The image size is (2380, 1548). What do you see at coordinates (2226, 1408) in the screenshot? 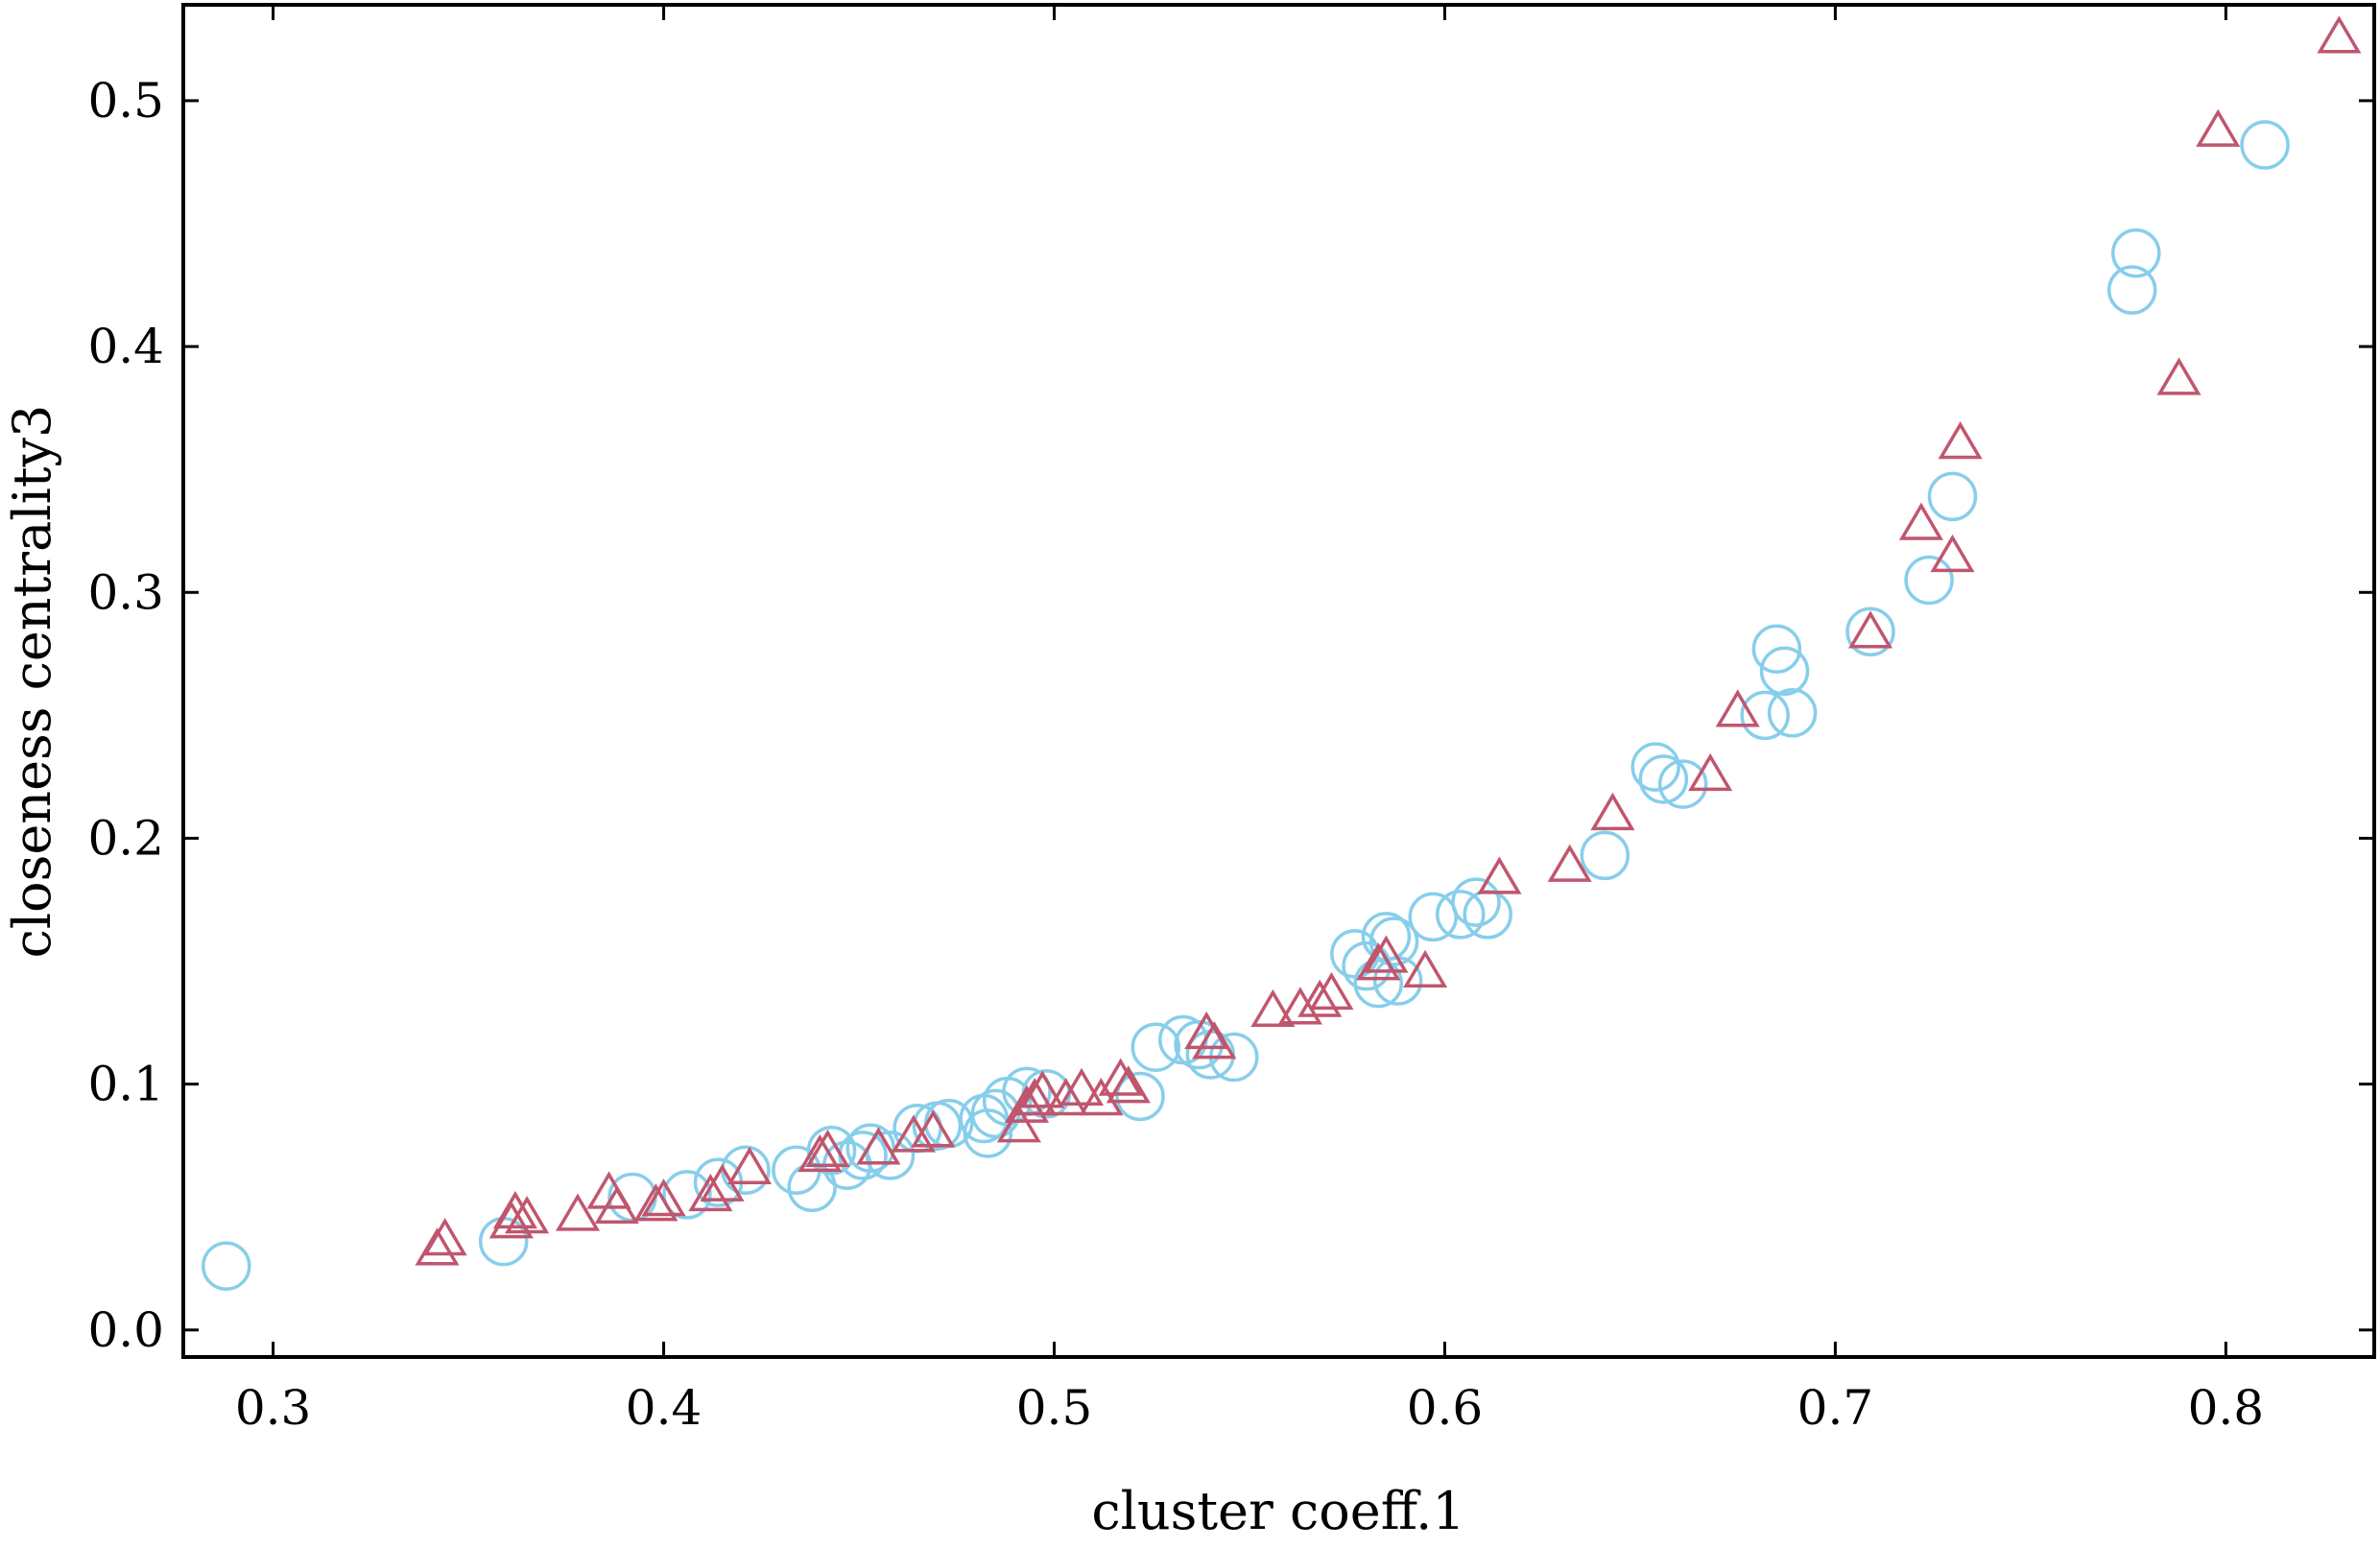
I see `x-tick-label: 0.8` at bounding box center [2226, 1408].